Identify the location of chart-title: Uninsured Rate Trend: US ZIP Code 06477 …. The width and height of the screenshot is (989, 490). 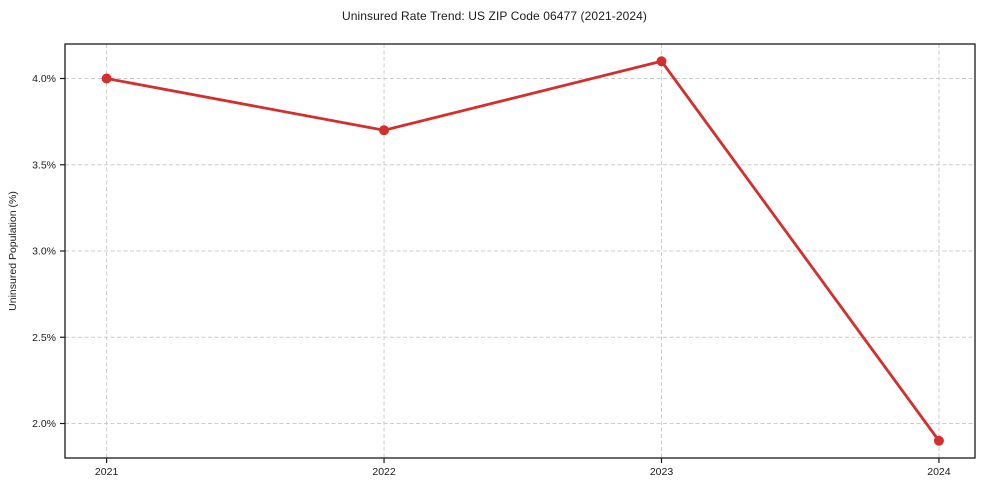
(494, 16).